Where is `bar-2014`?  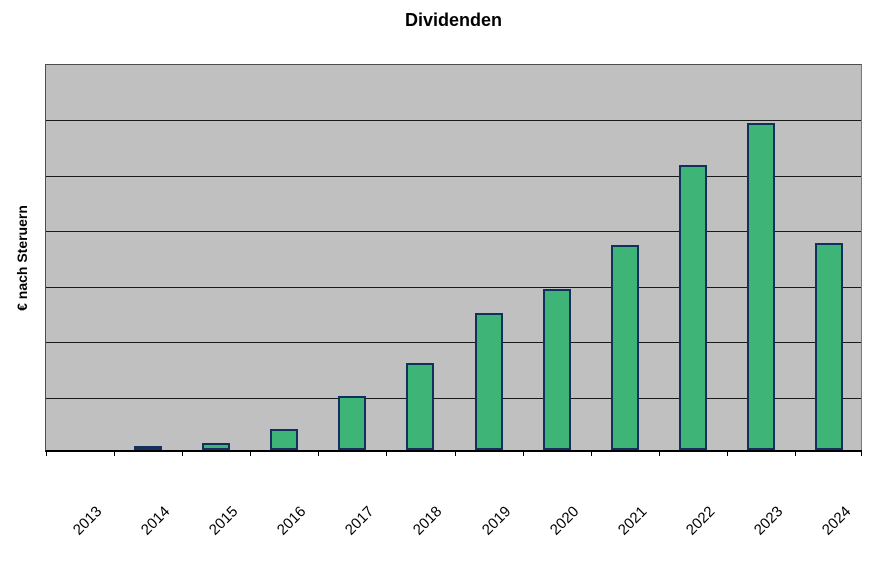 bar-2014 is located at coordinates (148, 448).